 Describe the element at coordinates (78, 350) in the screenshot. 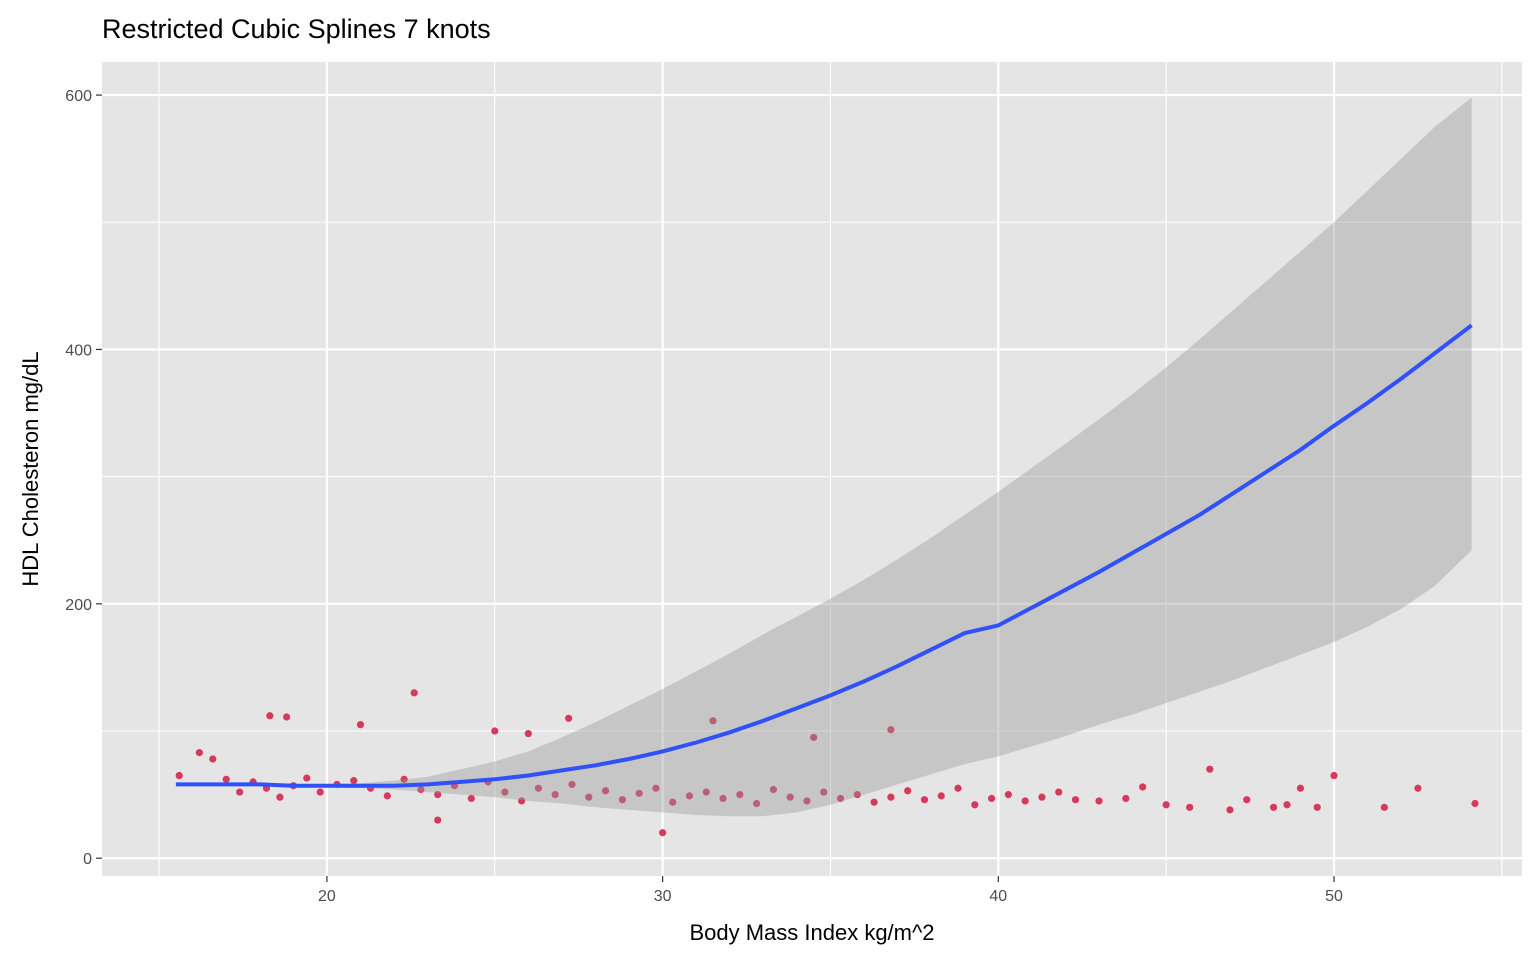

I see `y-tick-label: 400` at that location.